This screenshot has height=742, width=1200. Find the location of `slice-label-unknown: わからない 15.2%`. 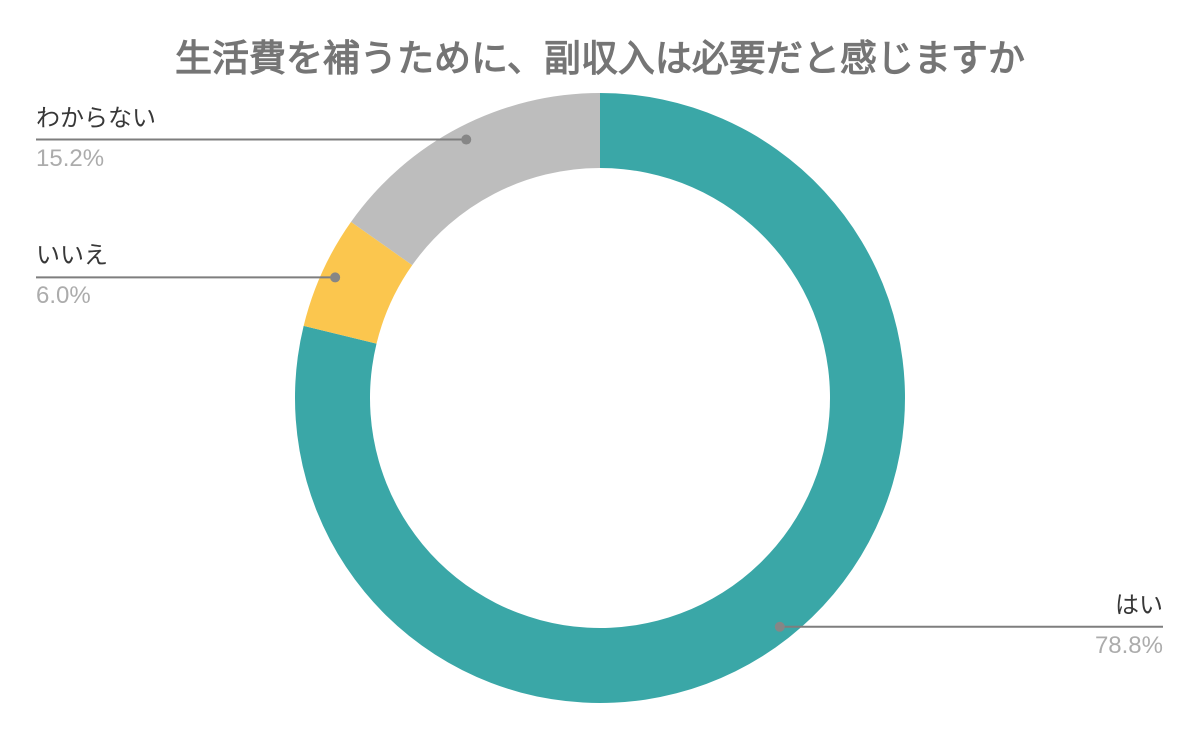

slice-label-unknown: わからない 15.2% is located at coordinates (96, 138).